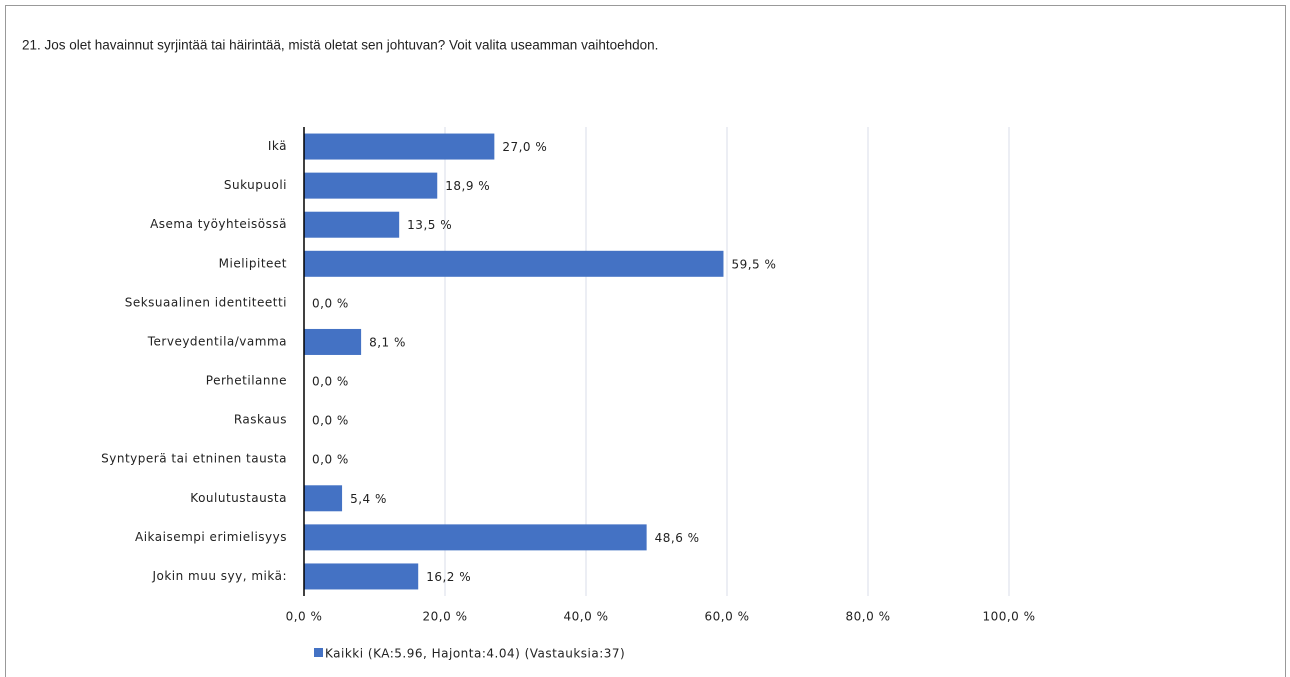  What do you see at coordinates (429, 225) in the screenshot?
I see `value-label: 13,5 %` at bounding box center [429, 225].